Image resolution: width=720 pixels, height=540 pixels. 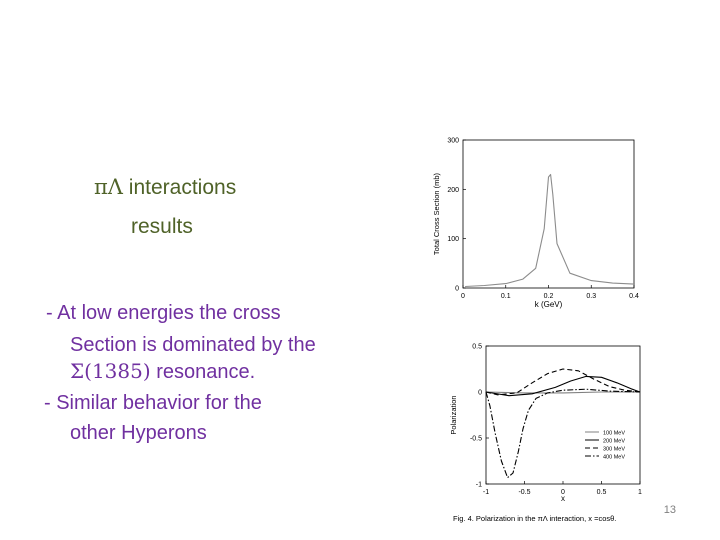 What do you see at coordinates (477, 347) in the screenshot?
I see `y-tick-label: 0.5` at bounding box center [477, 347].